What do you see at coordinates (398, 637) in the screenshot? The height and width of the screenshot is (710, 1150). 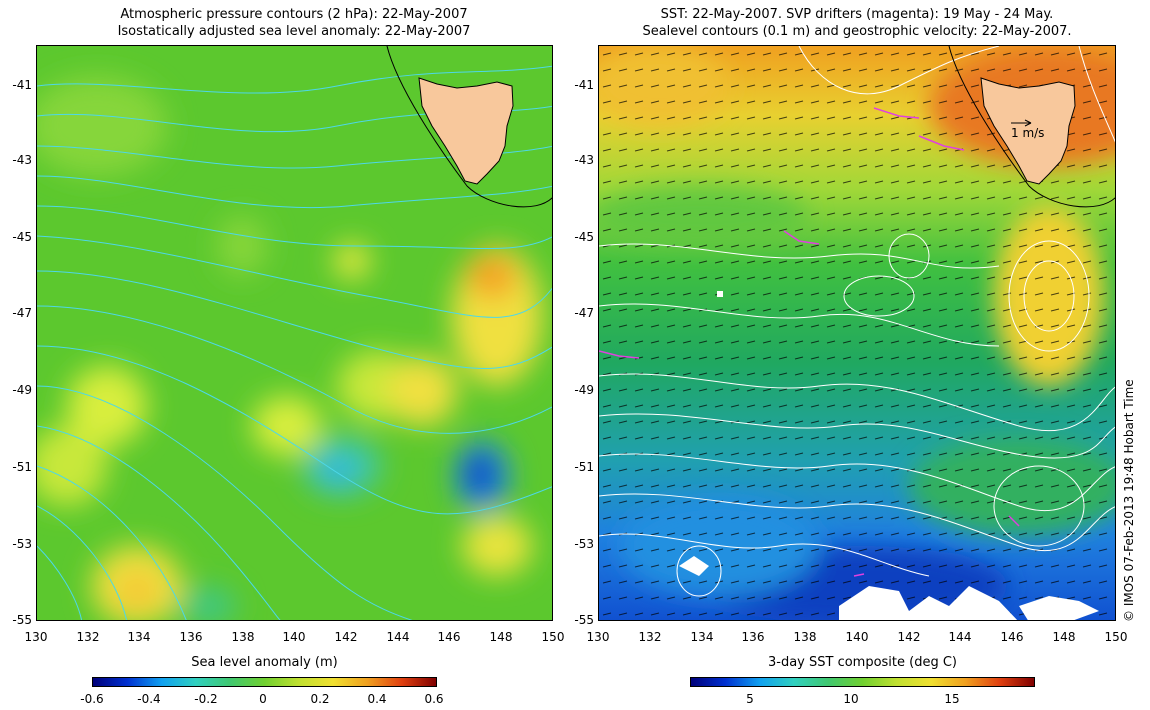 I see `left-x-tick-label: 144` at bounding box center [398, 637].